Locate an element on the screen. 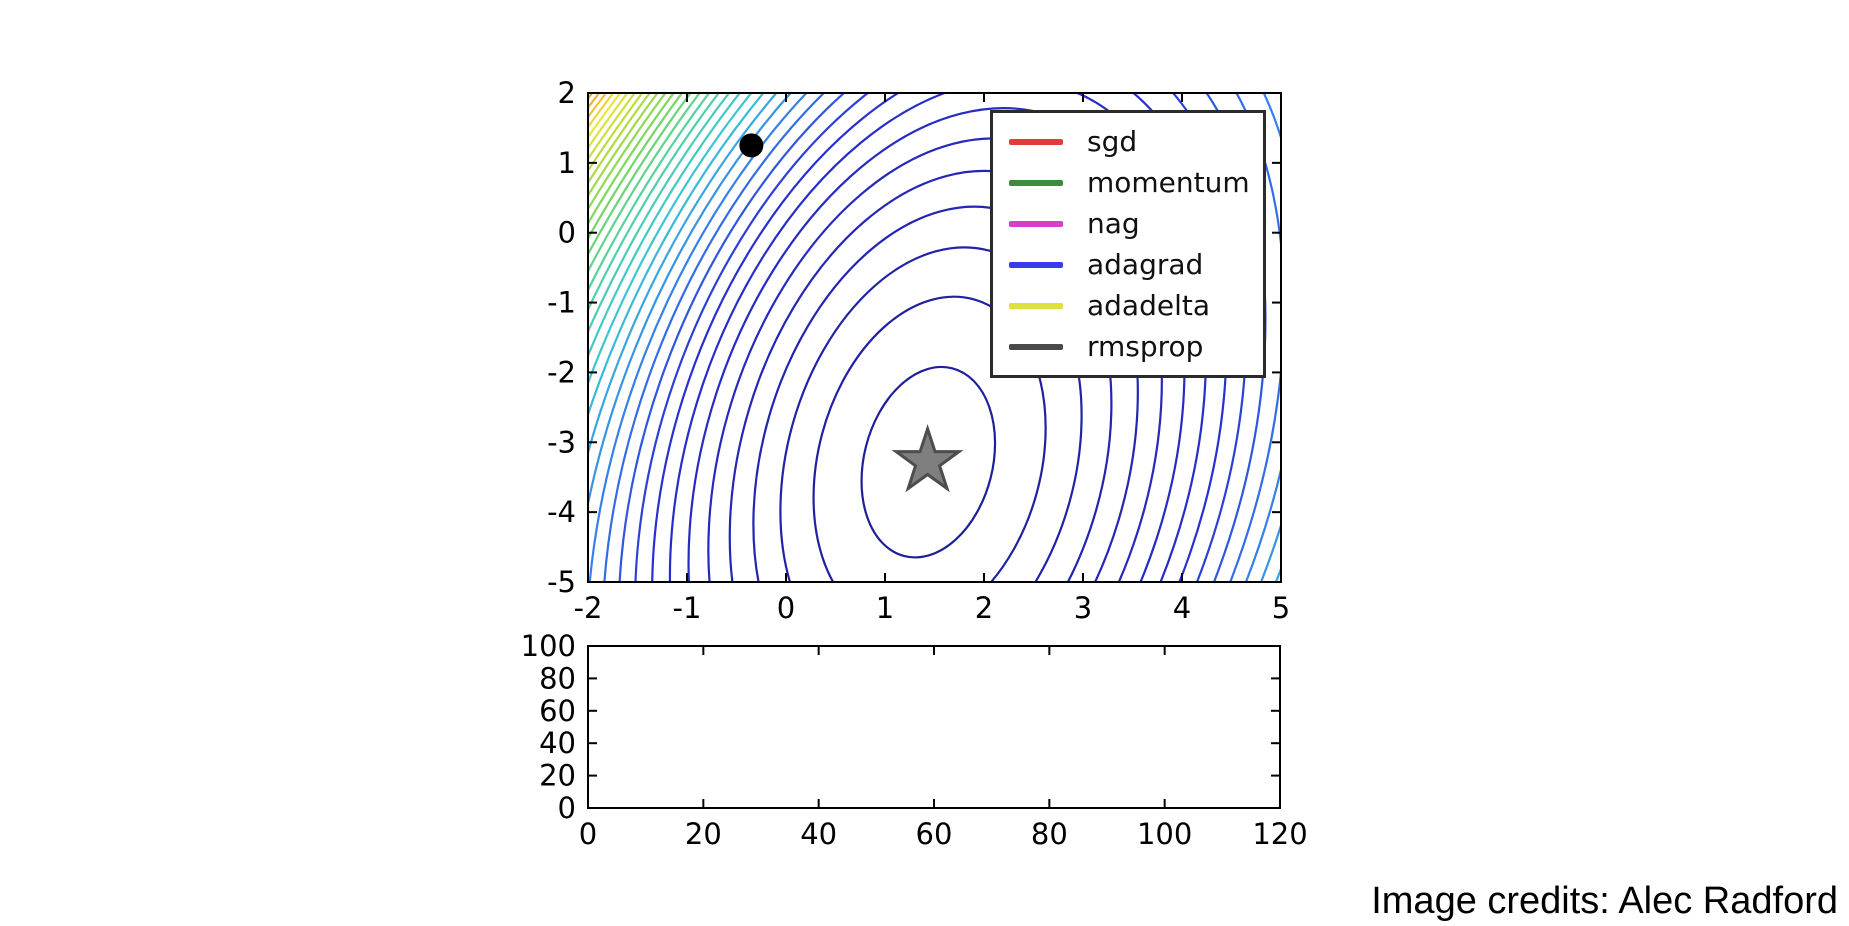 The image size is (1849, 926). legend-label-momentum: momentum is located at coordinates (1168, 182).